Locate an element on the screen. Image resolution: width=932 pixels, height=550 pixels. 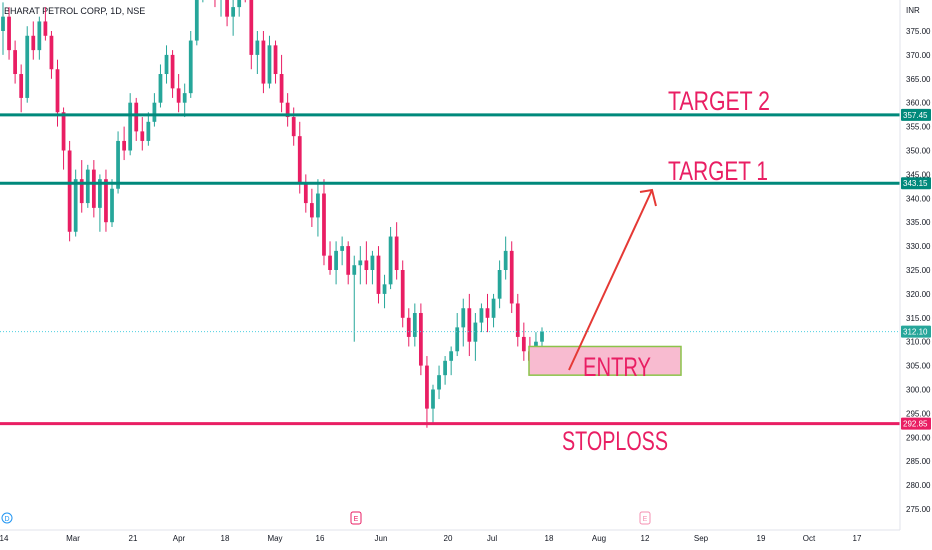
price-tick-label: 290.00 is located at coordinates (918, 437).